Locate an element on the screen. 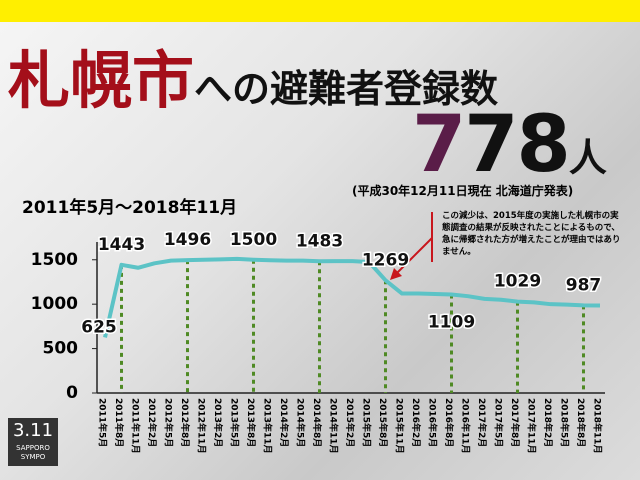 The height and width of the screenshot is (480, 640). y-tick-label: 0 is located at coordinates (72, 393).